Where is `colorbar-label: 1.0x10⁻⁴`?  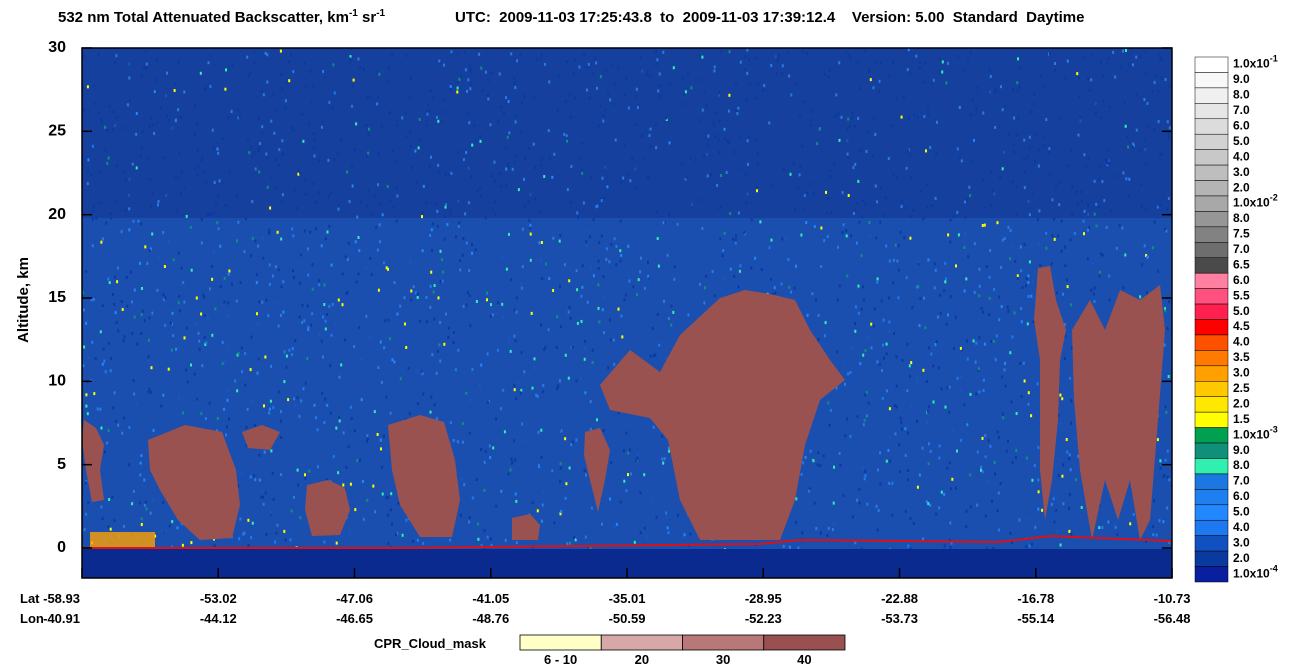 colorbar-label: 1.0x10⁻⁴ is located at coordinates (1255, 572).